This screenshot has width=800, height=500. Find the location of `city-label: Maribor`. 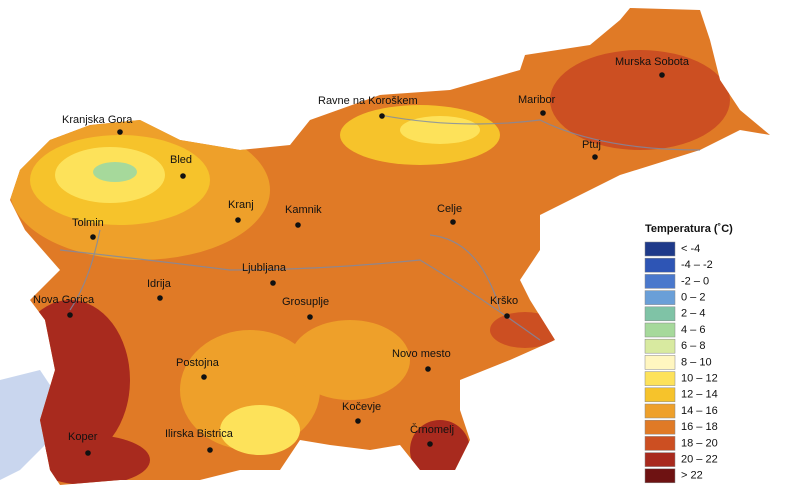

city-label: Maribor is located at coordinates (537, 100).